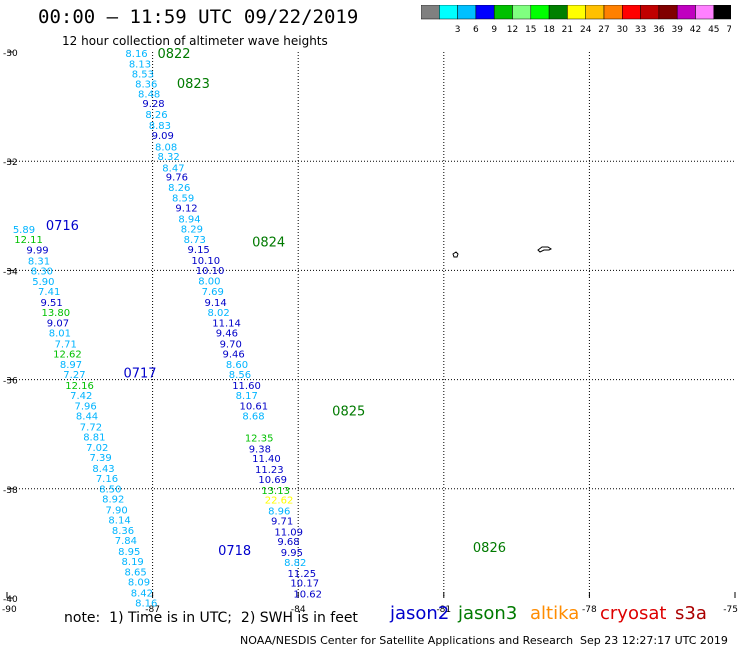 The width and height of the screenshot is (740, 650). I want to click on wave-height-label: 8.31, so click(39, 261).